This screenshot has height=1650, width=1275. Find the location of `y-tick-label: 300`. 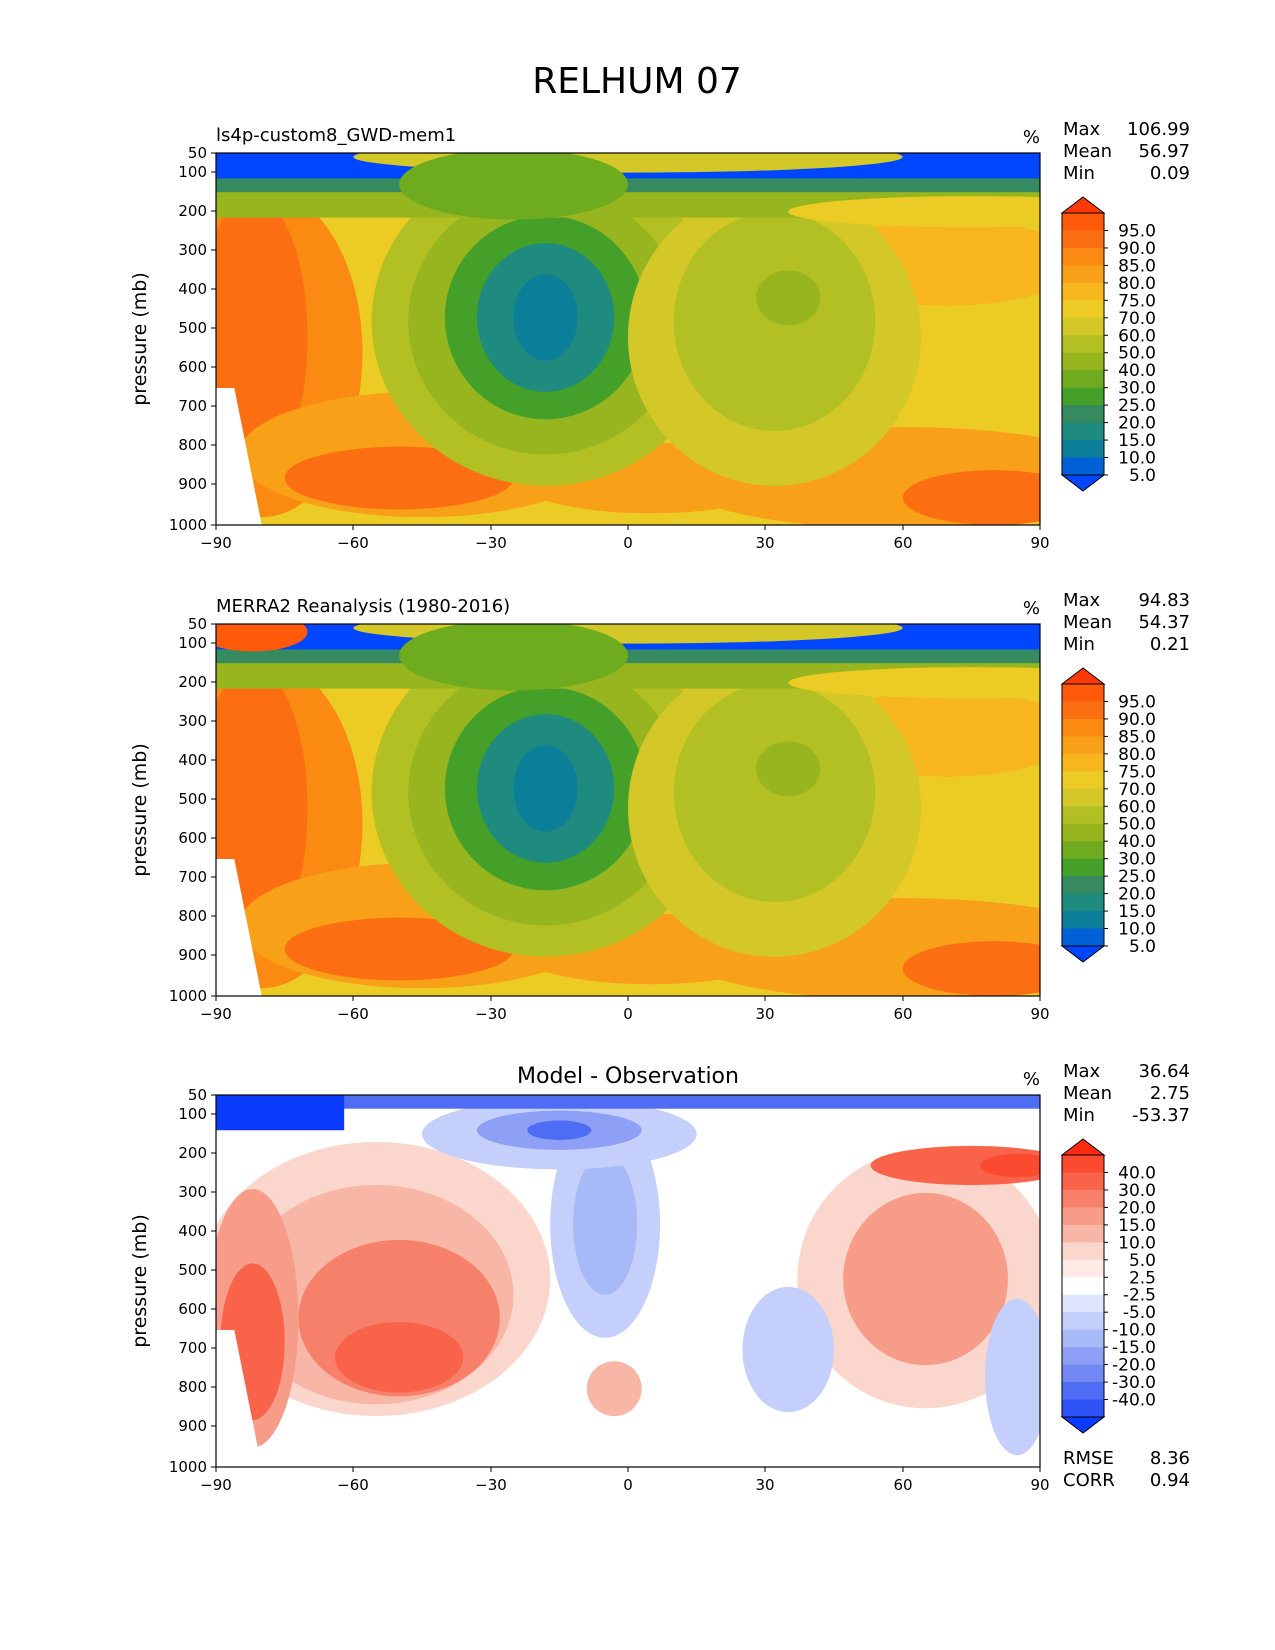

y-tick-label: 300 is located at coordinates (192, 250).